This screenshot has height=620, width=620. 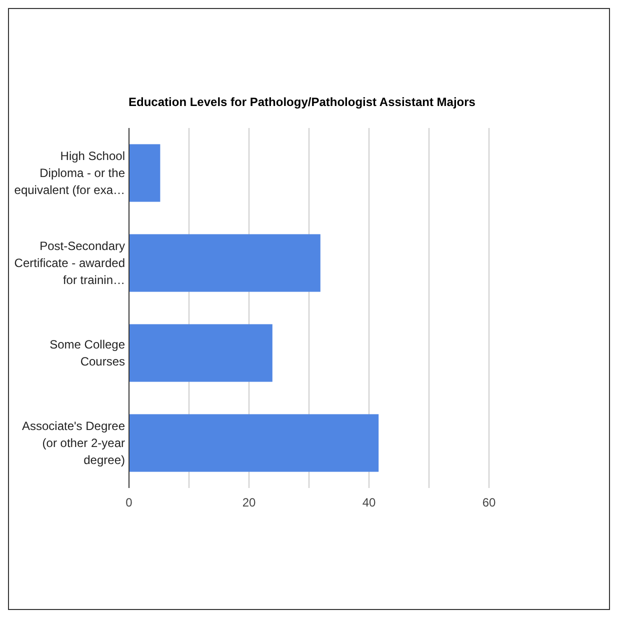 What do you see at coordinates (74, 443) in the screenshot?
I see `y-tick-label: Associate's Degree (or other 2-year degree)` at bounding box center [74, 443].